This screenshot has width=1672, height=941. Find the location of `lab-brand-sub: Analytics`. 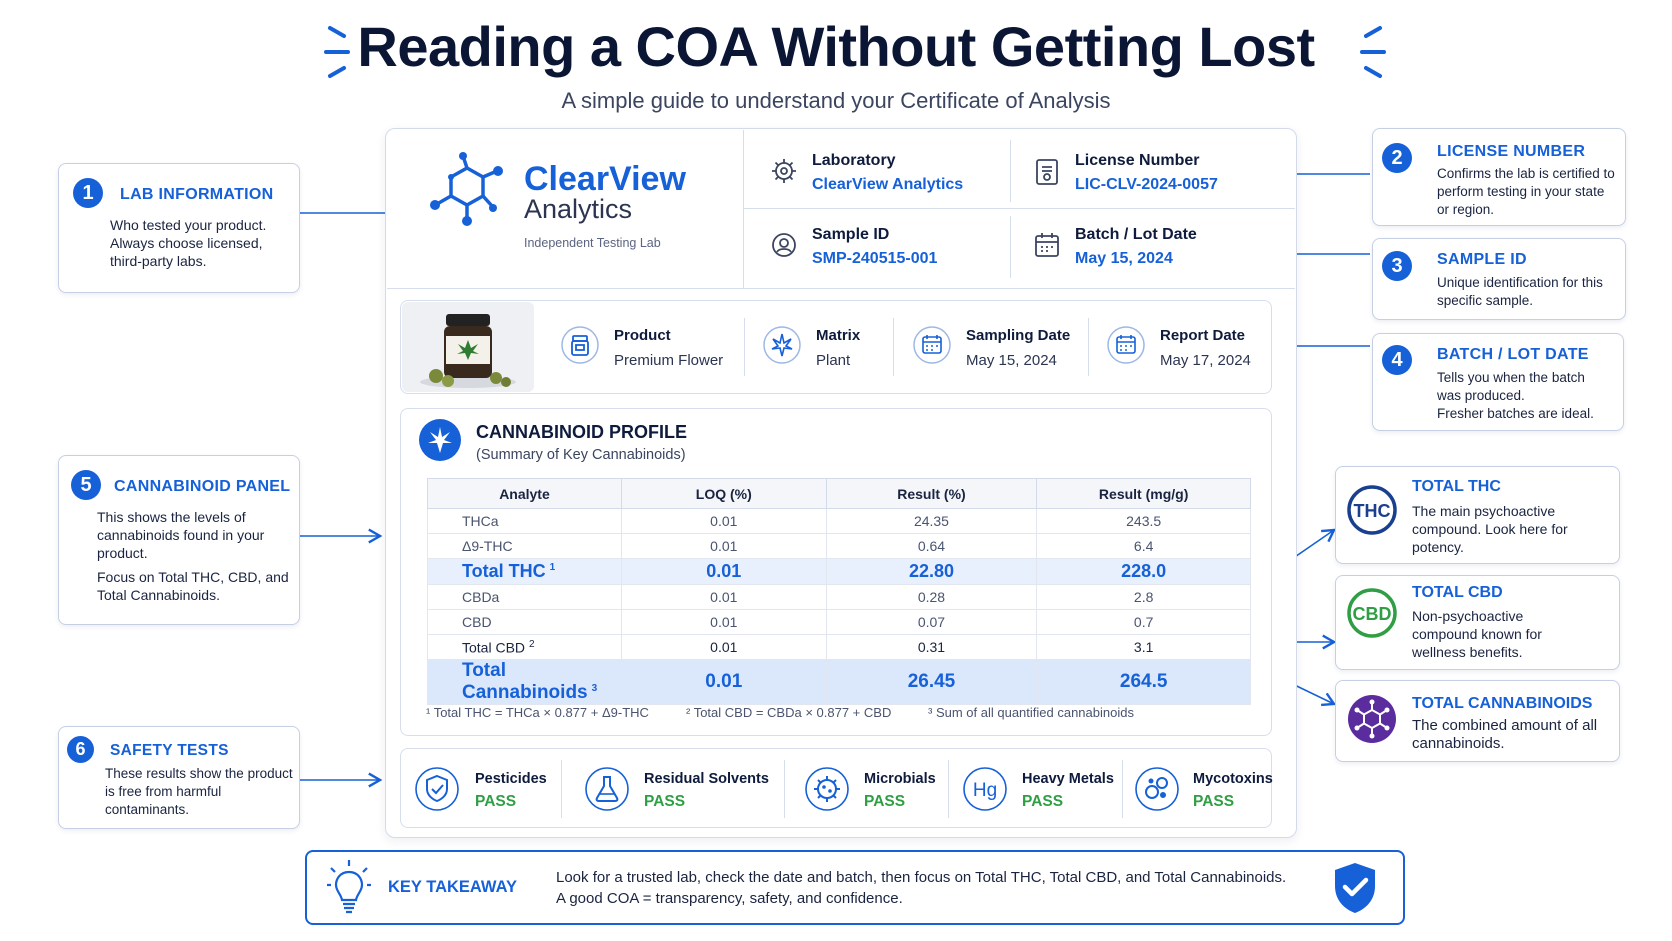

lab-brand-sub: Analytics is located at coordinates (578, 209).